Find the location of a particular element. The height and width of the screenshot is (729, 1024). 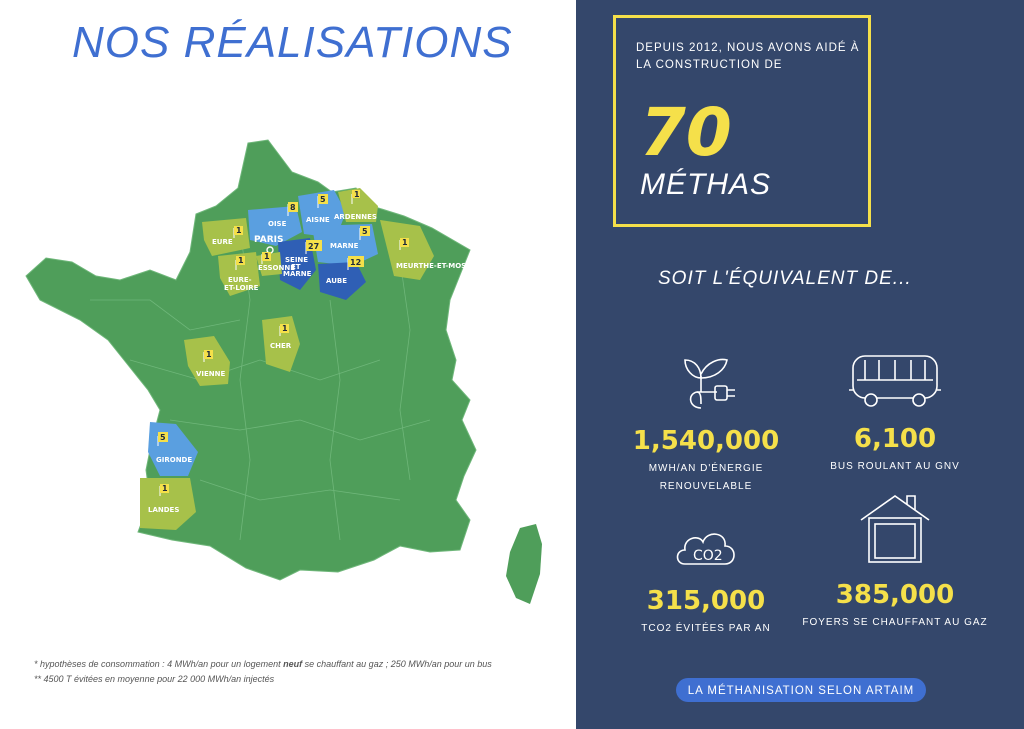

flag-cher: 1 is located at coordinates (284, 330).